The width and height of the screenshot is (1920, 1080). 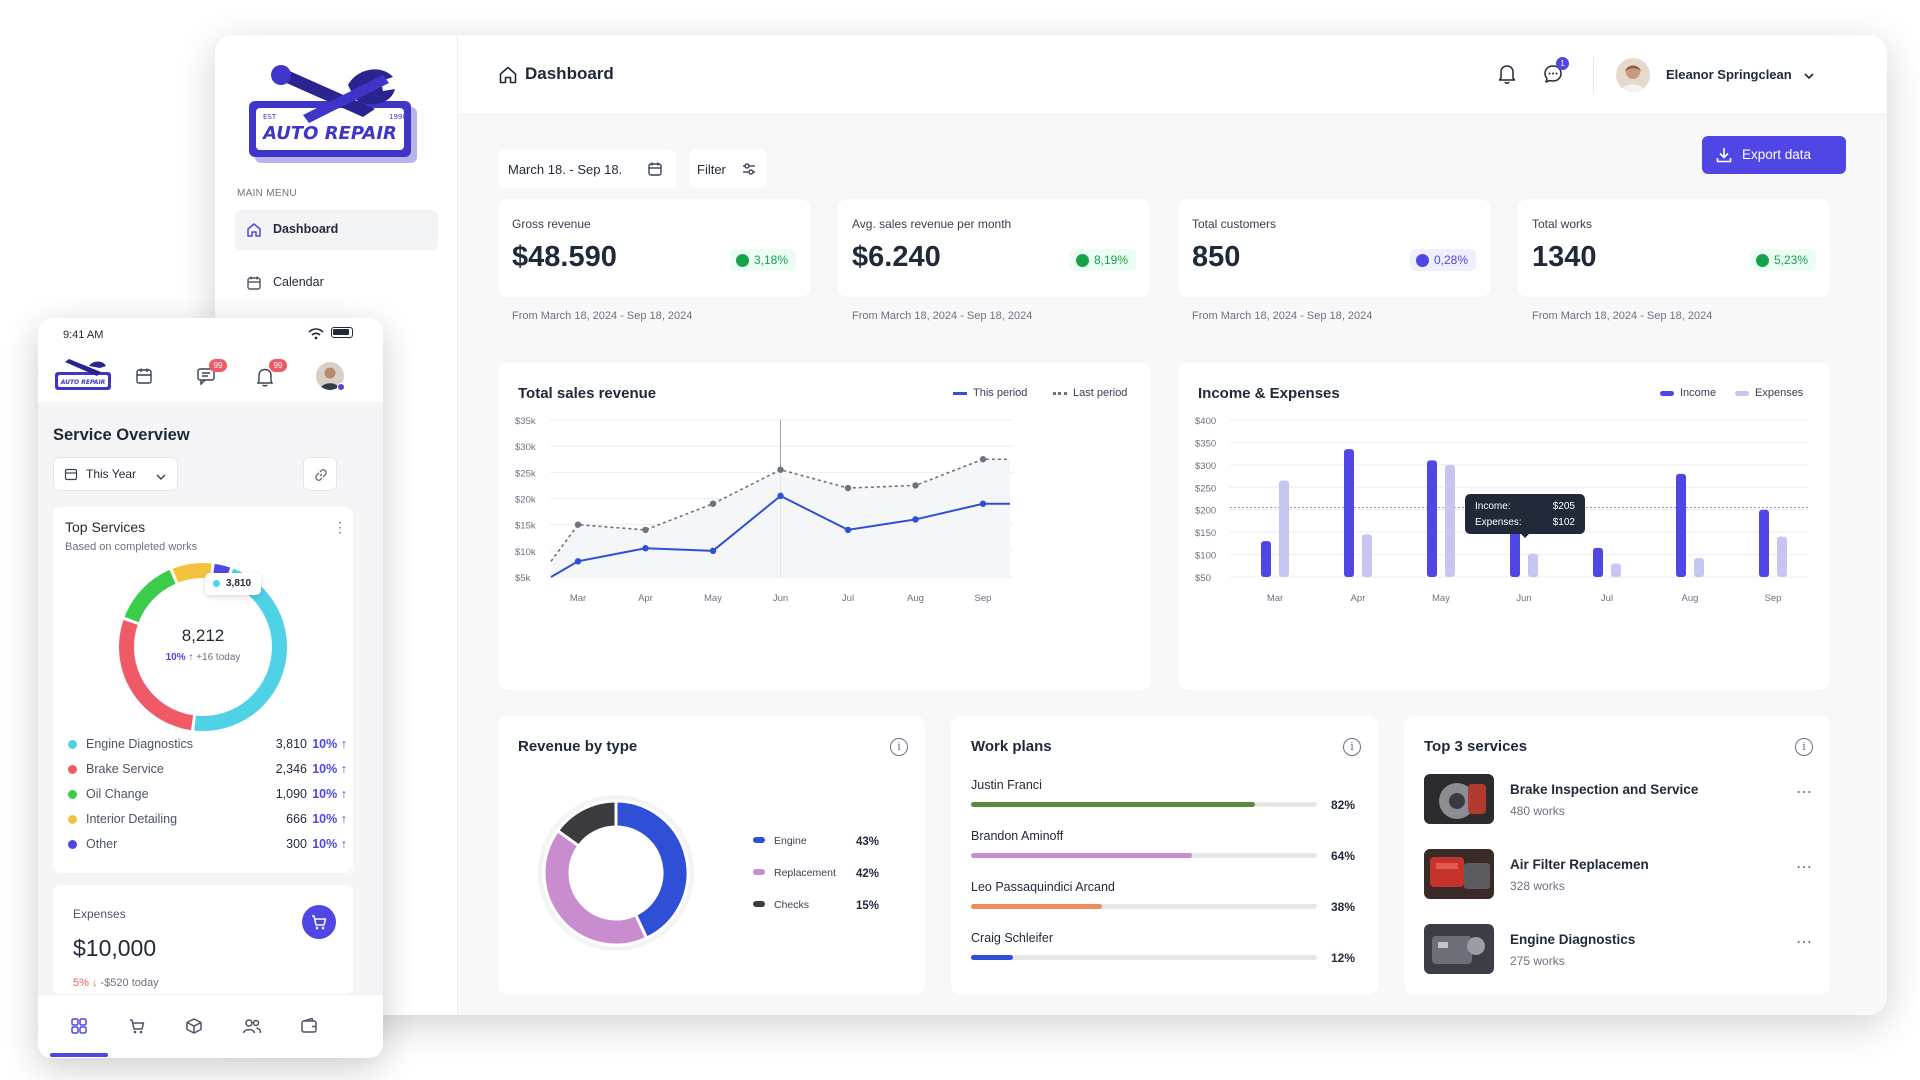 What do you see at coordinates (1593, 75) in the screenshot?
I see `topbar-divider` at bounding box center [1593, 75].